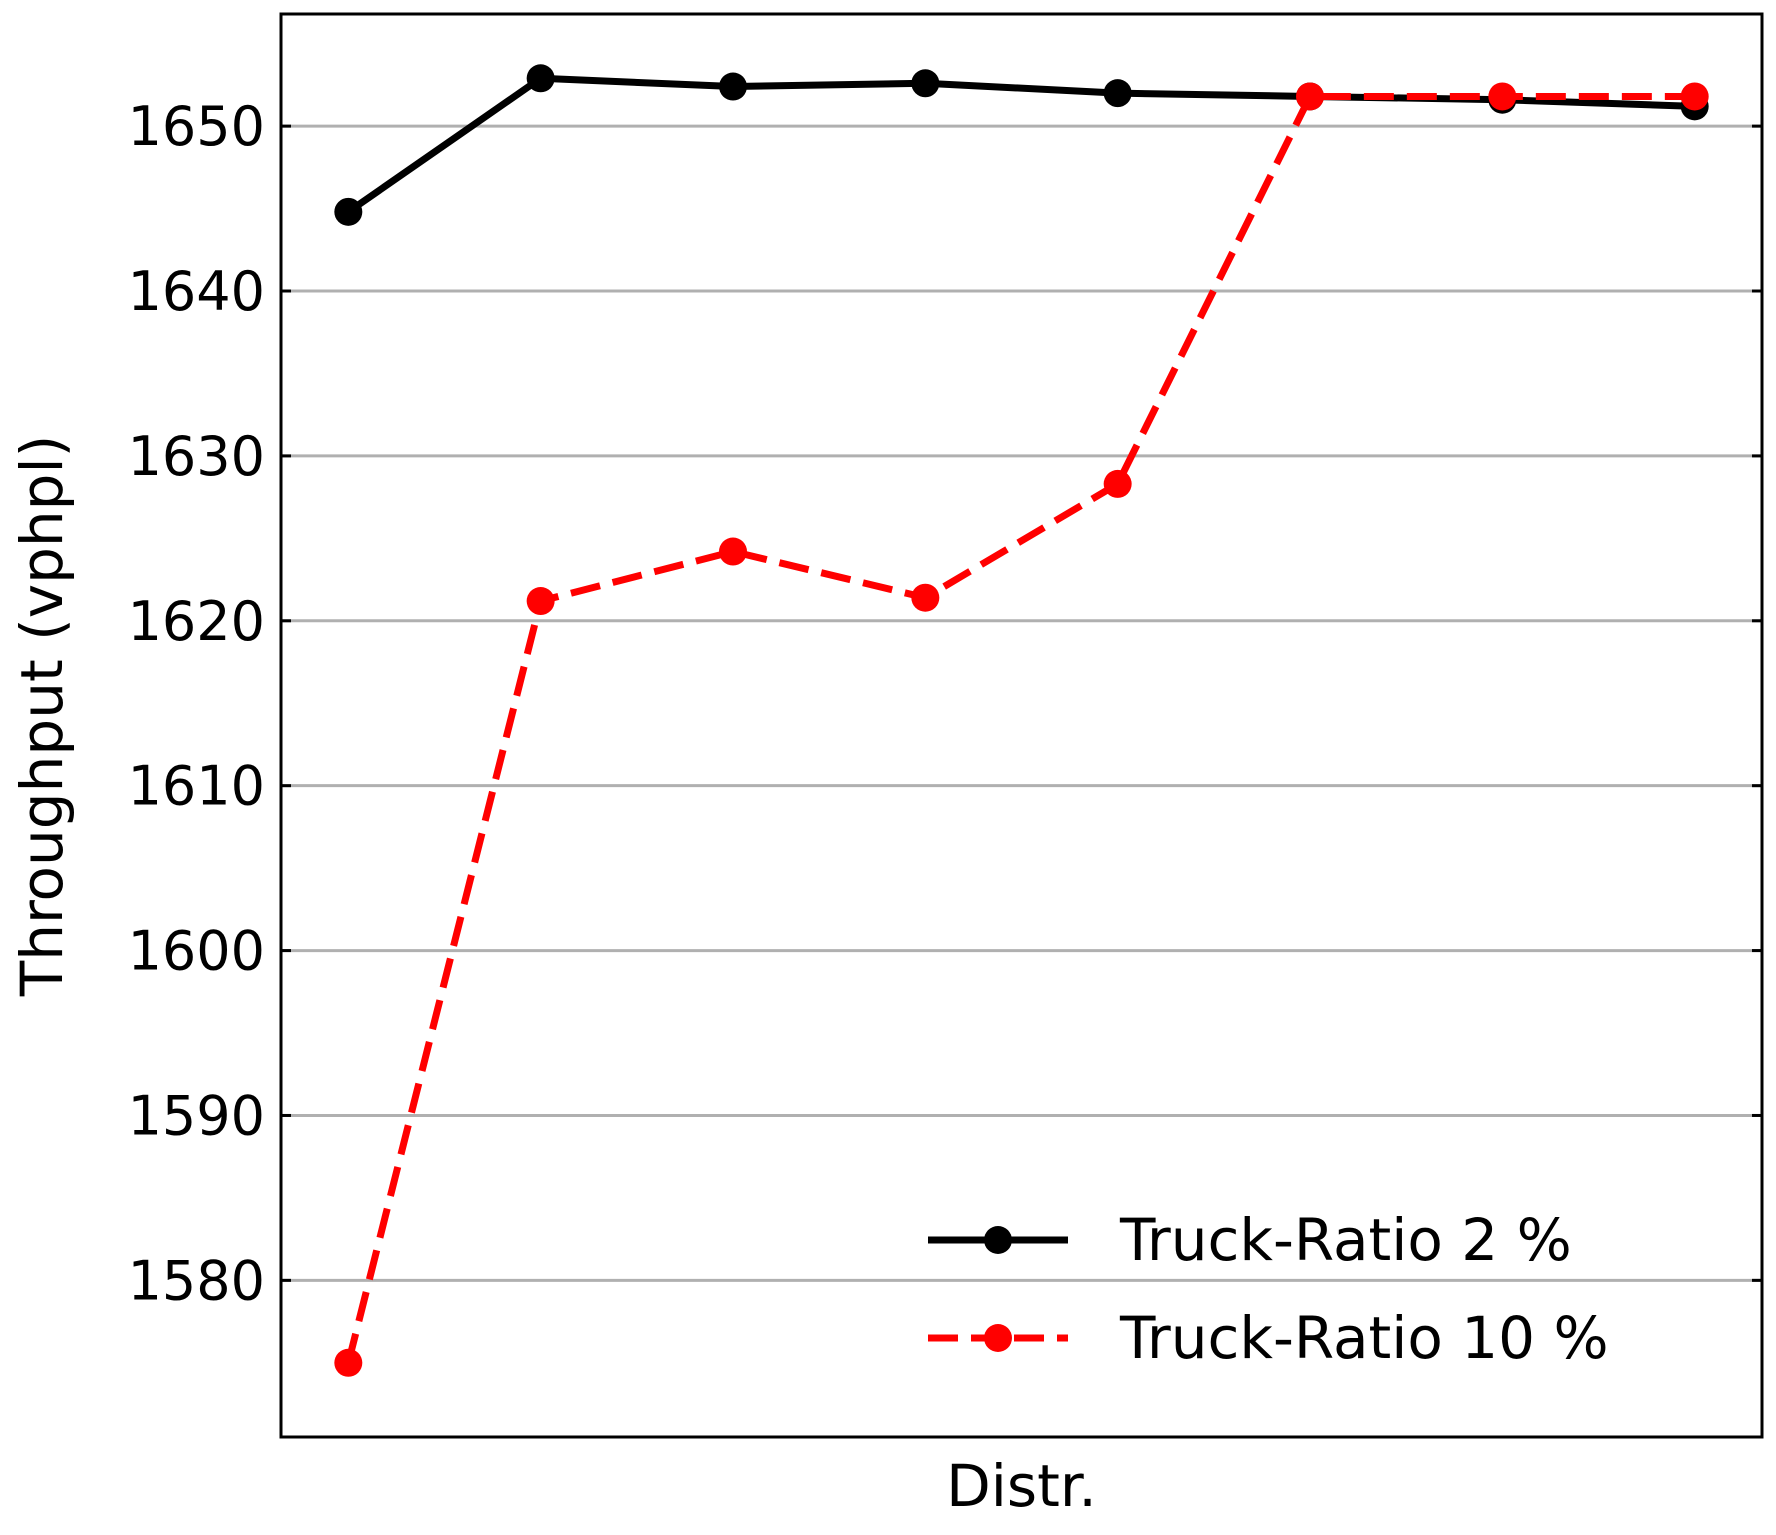 The height and width of the screenshot is (1535, 1776). What do you see at coordinates (196, 1280) in the screenshot?
I see `y-tick-label: 1580` at bounding box center [196, 1280].